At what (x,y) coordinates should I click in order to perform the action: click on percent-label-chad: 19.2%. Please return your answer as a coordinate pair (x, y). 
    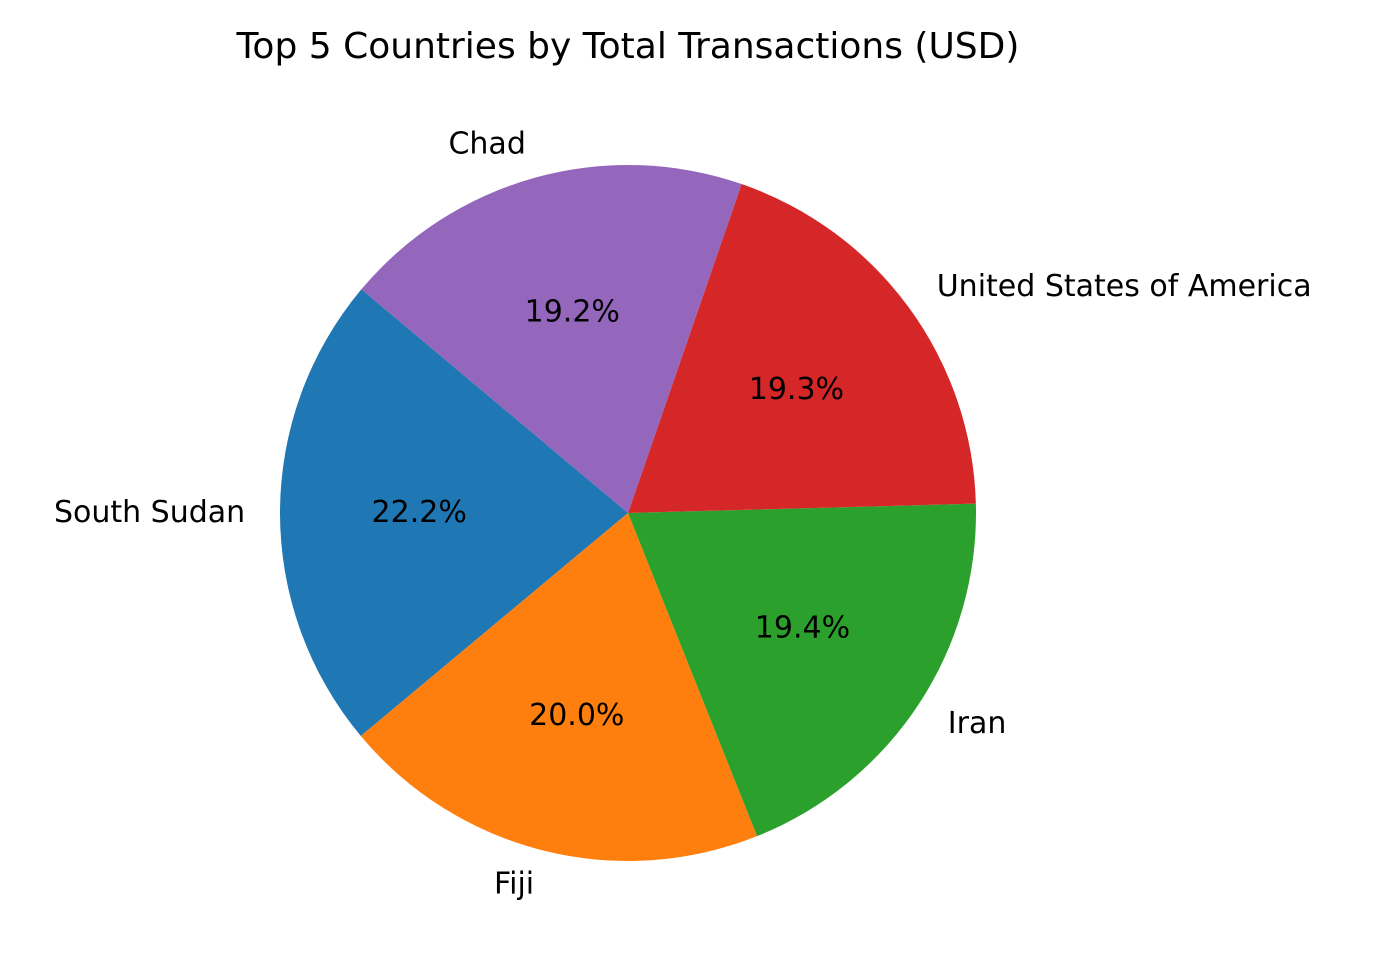
    Looking at the image, I should click on (572, 311).